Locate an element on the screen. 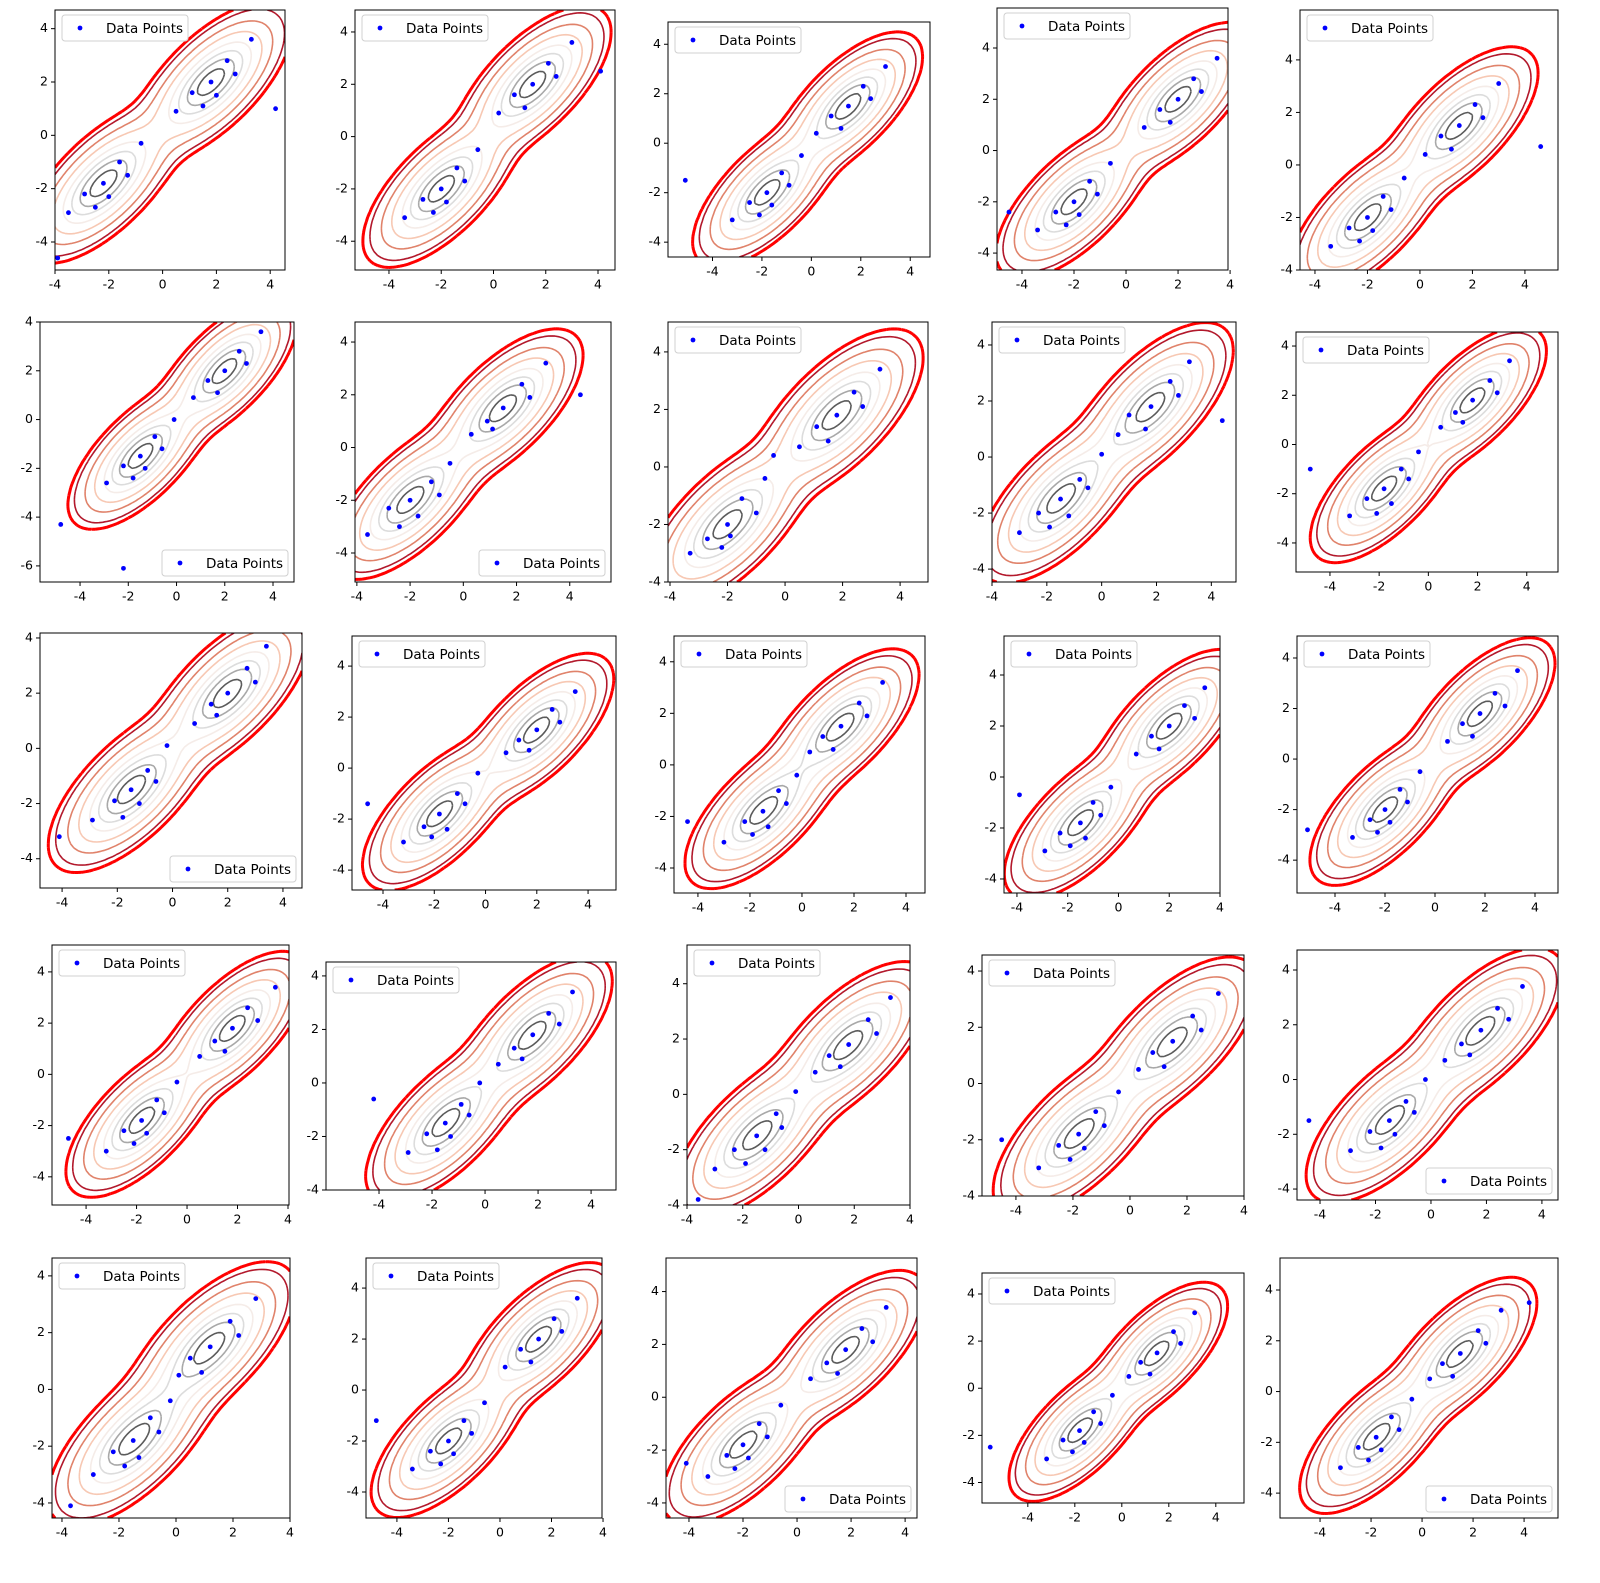 Image resolution: width=1600 pixels, height=1583 pixels. legend-label: Data Points is located at coordinates (757, 41).